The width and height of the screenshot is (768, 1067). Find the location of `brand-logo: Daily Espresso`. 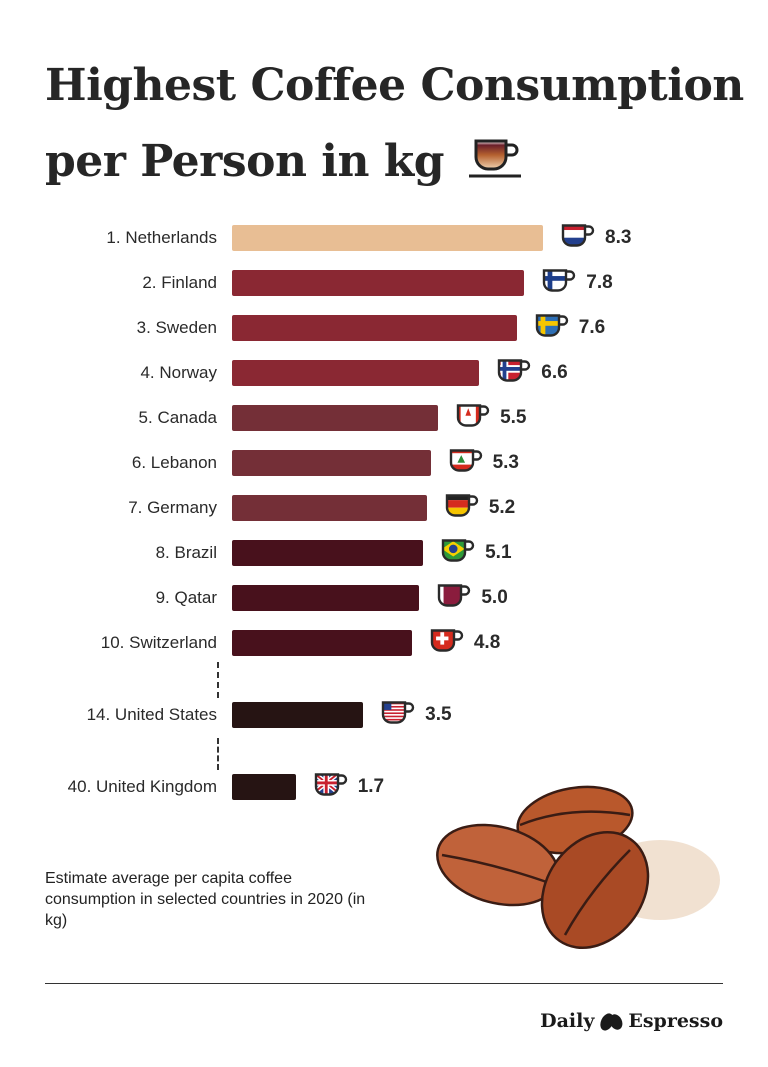

brand-logo: Daily Espresso is located at coordinates (631, 1021).